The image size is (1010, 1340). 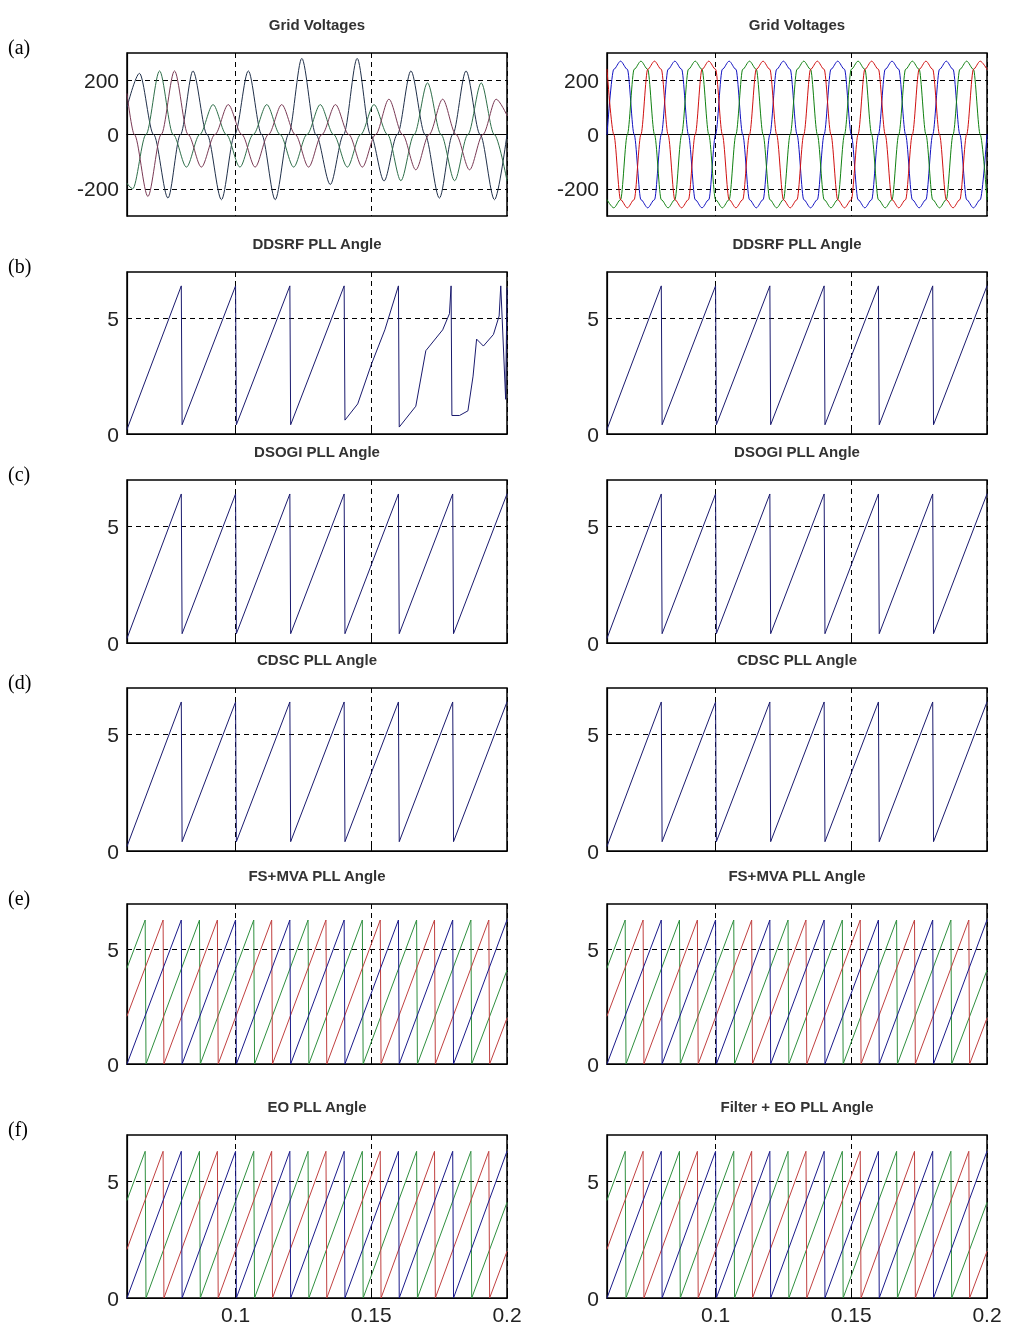 I want to click on chart-title: EO PLL Angle, so click(x=317, y=1106).